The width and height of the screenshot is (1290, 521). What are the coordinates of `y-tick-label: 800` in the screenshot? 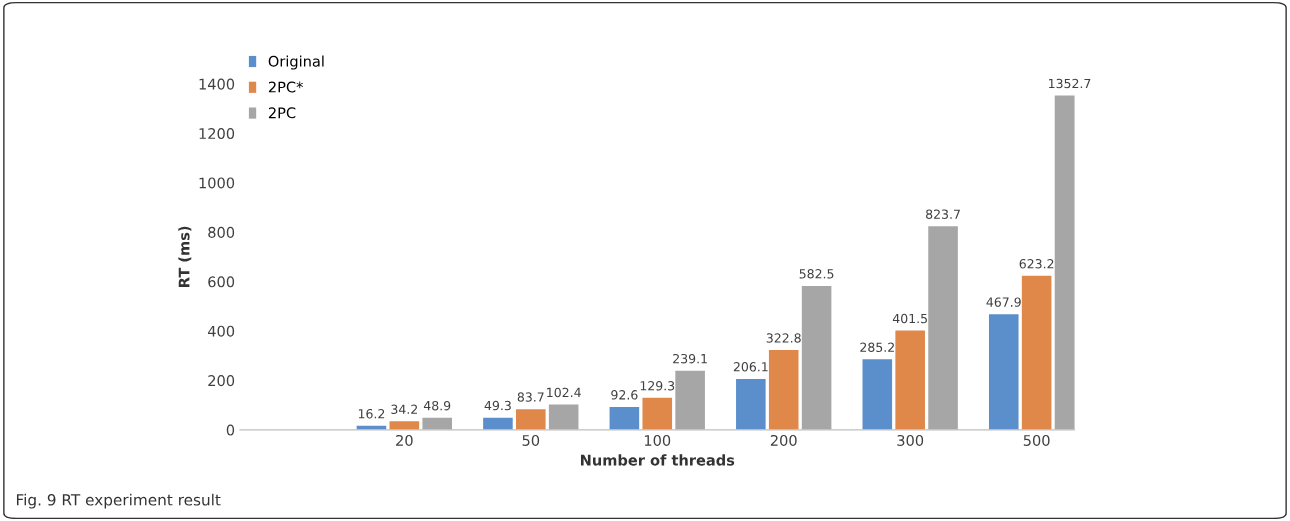 It's located at (221, 232).